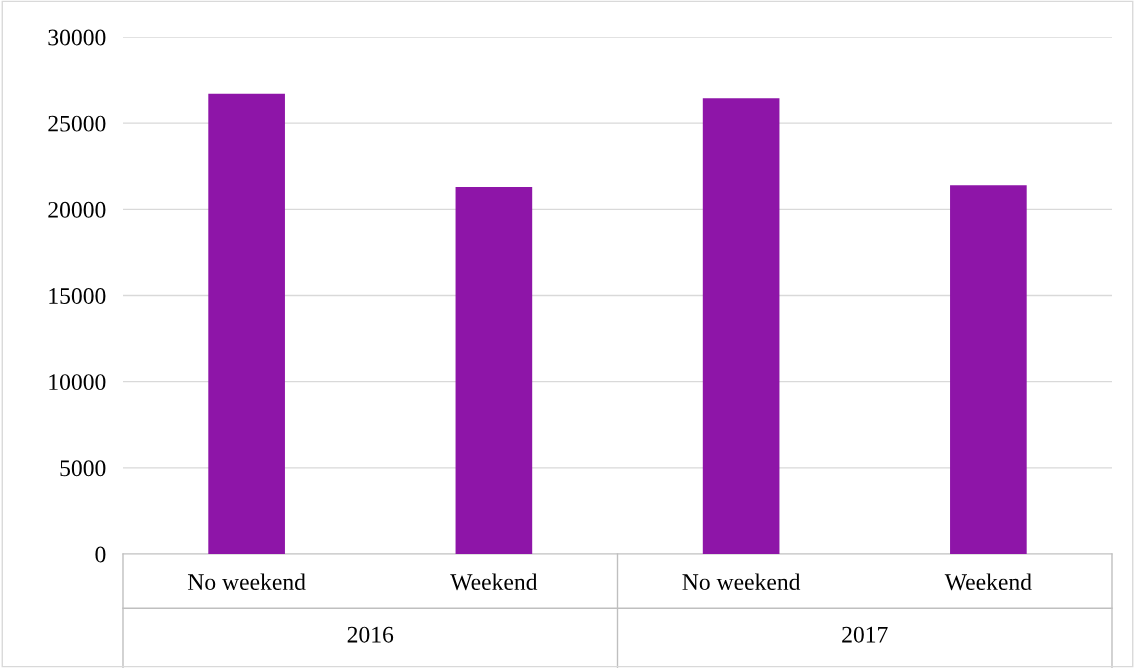  Describe the element at coordinates (865, 634) in the screenshot. I see `text: 2017` at that location.